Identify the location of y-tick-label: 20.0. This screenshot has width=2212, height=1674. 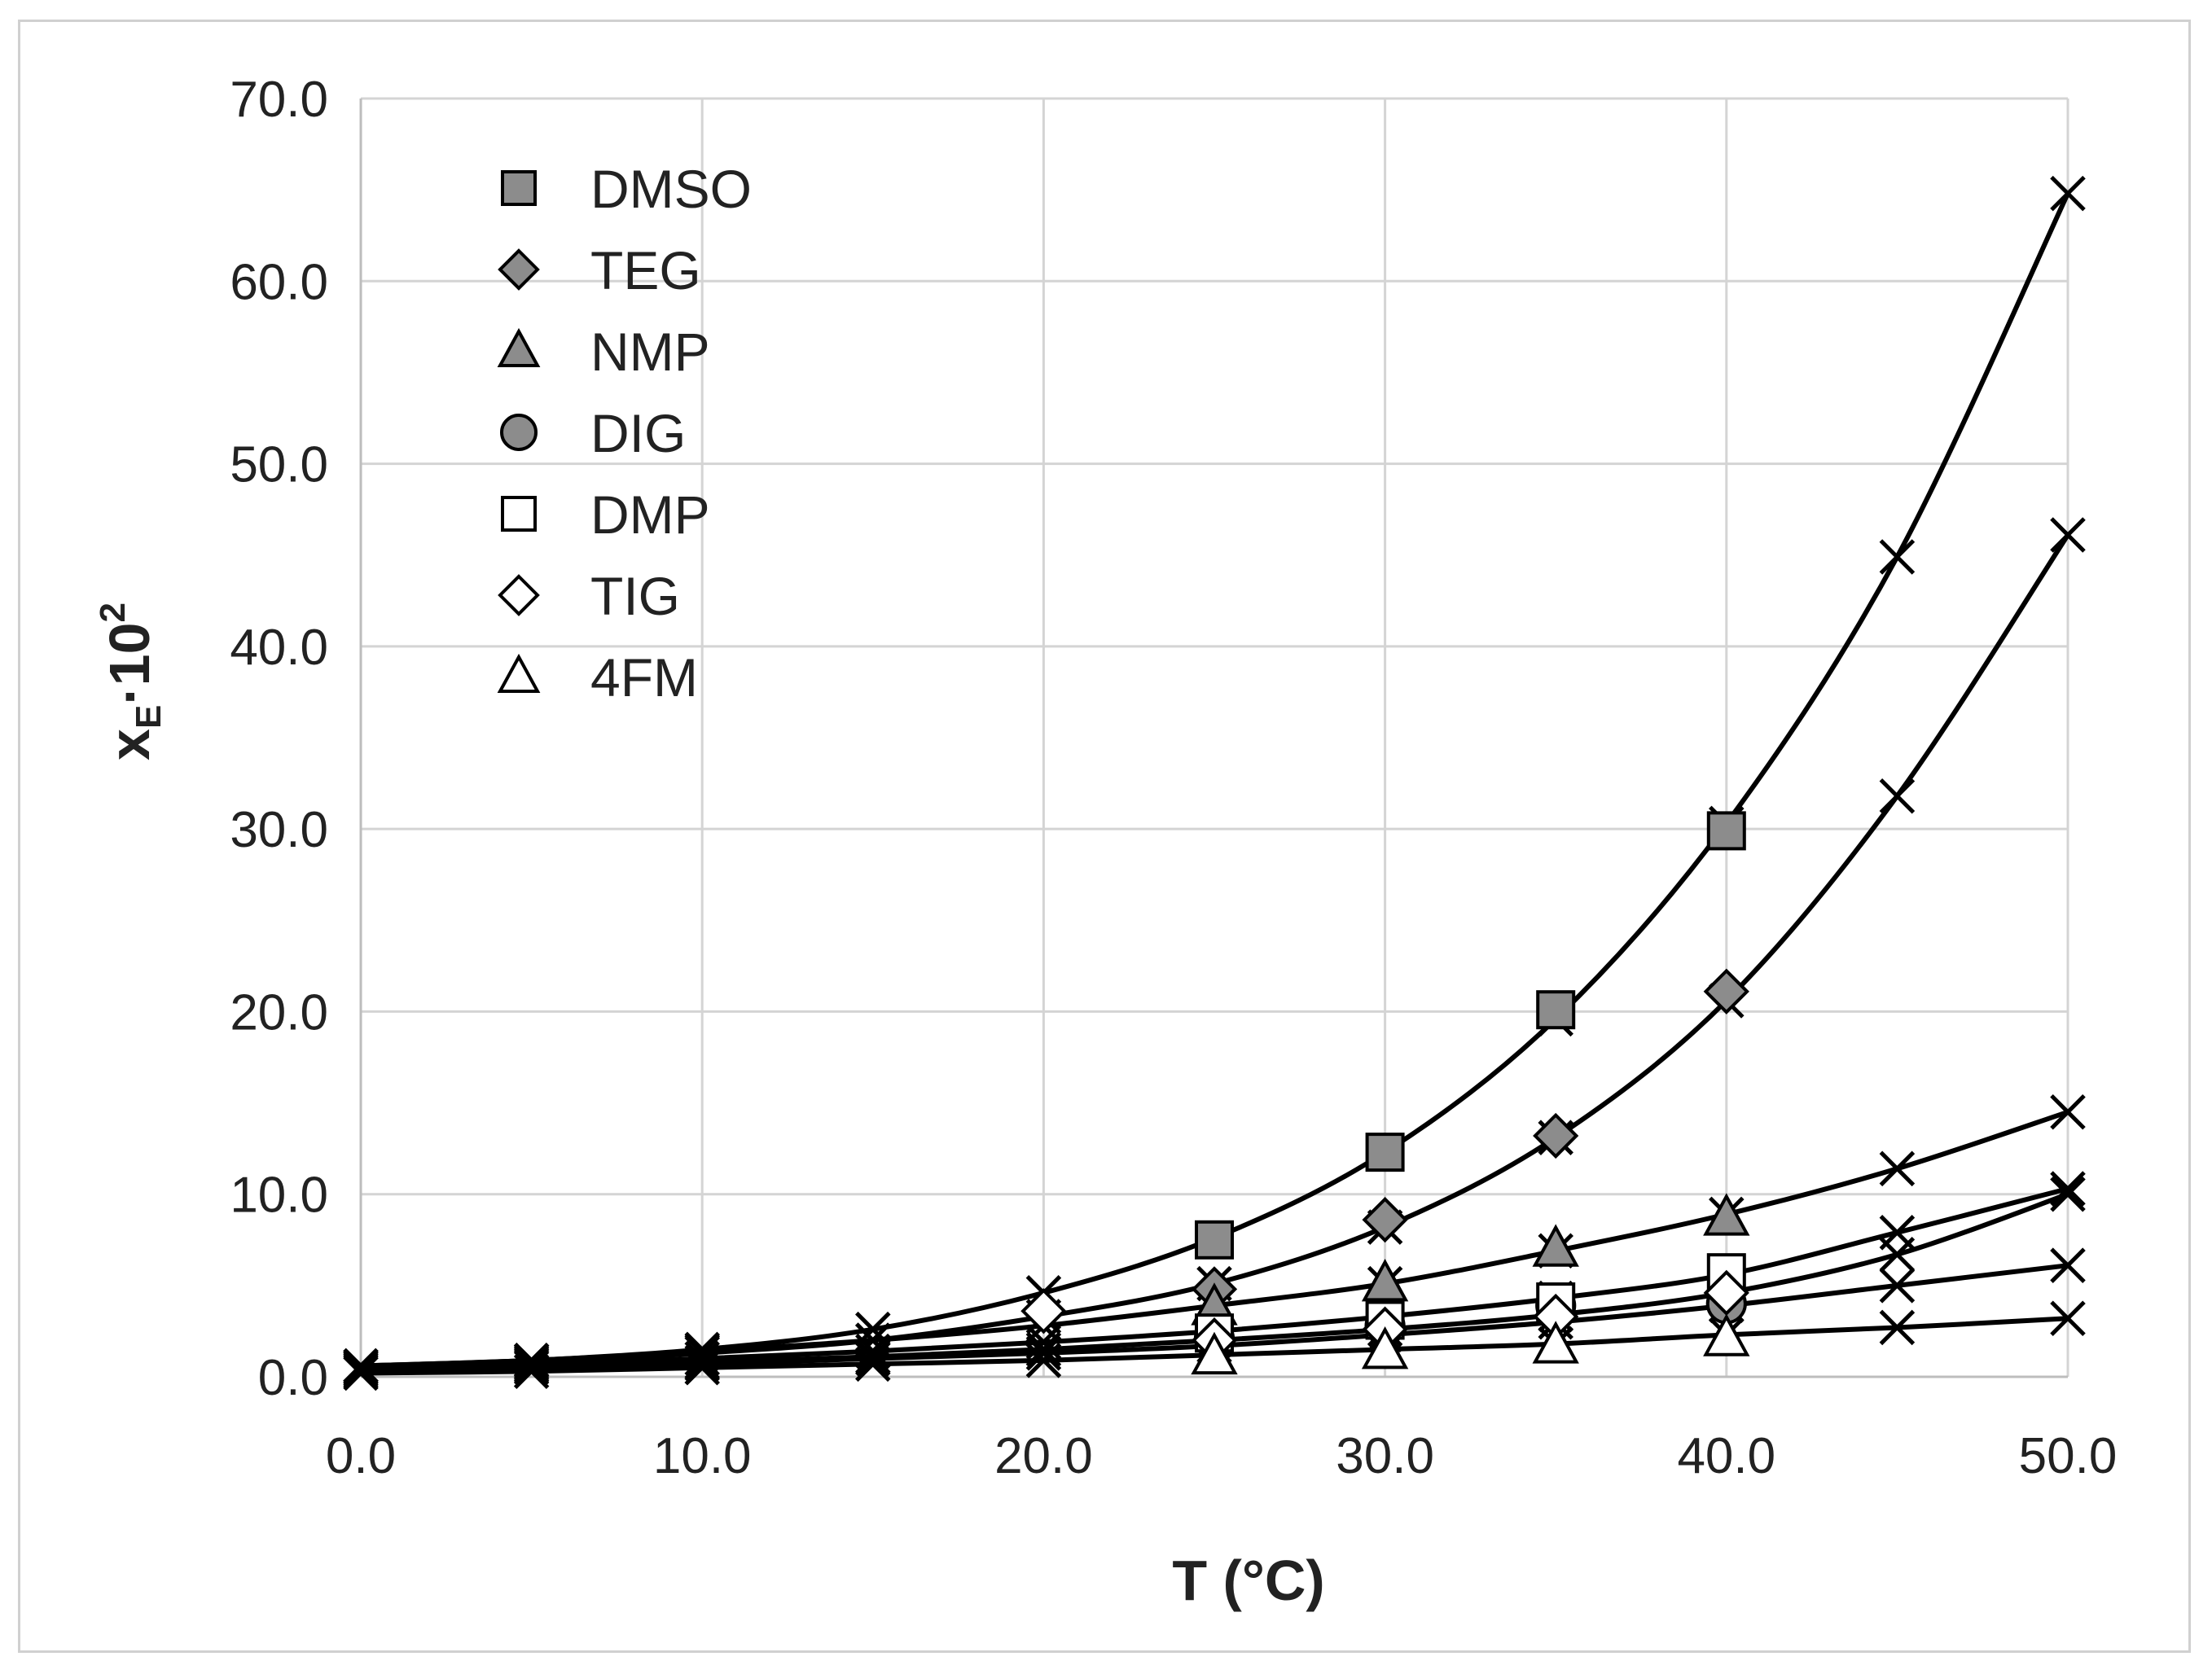
(279, 1012).